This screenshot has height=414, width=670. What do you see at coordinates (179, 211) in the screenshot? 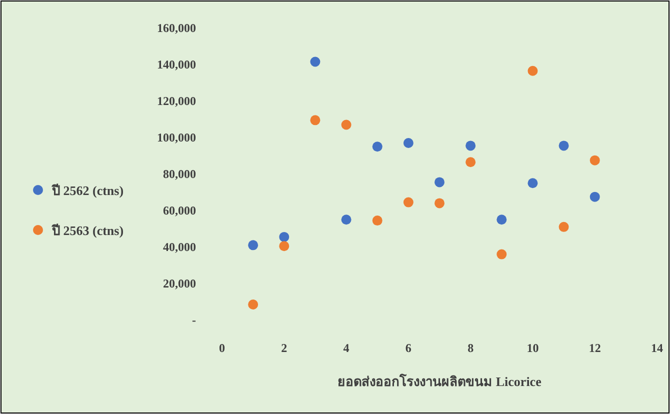
I see `y-tick-label: 60,000` at bounding box center [179, 211].